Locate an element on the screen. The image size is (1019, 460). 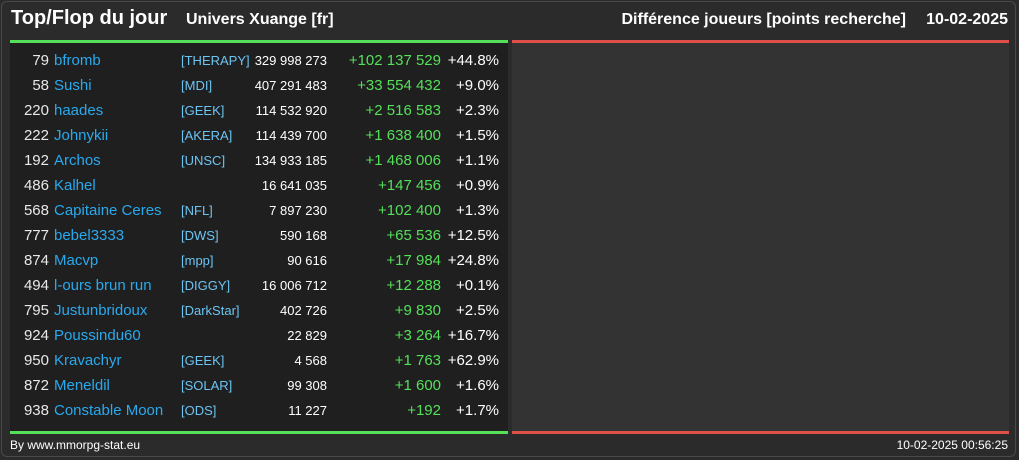
bottom-bar-red is located at coordinates (760, 432).